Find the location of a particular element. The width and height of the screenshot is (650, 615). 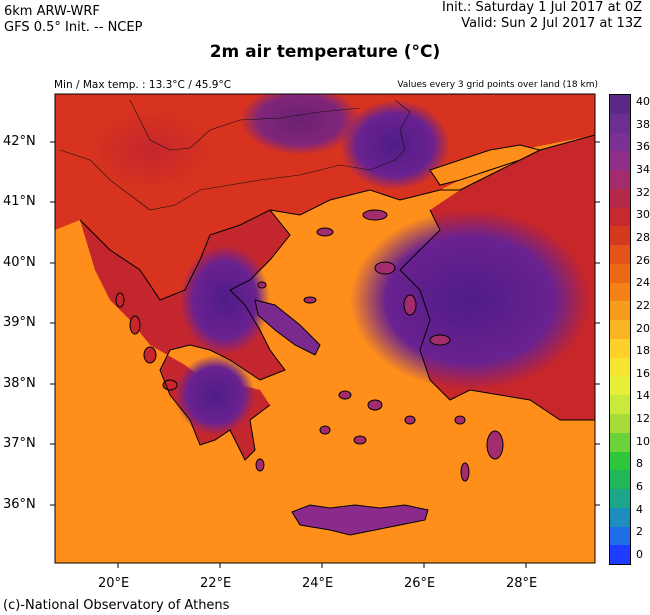

colorbar-tick-label: 6 is located at coordinates (639, 487).